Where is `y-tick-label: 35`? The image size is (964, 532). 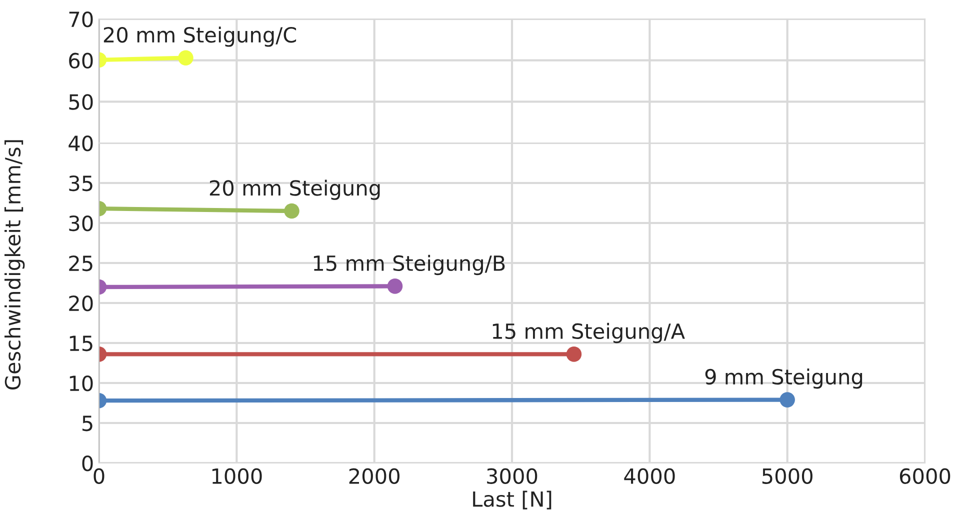
y-tick-label: 35 is located at coordinates (80, 183).